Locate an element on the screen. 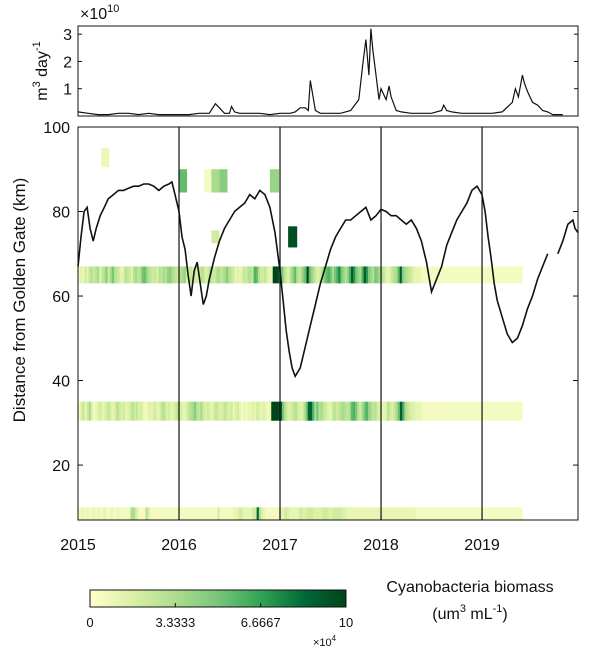 This screenshot has height=650, width=600. colorbar-tick-label: 10 is located at coordinates (346, 622).